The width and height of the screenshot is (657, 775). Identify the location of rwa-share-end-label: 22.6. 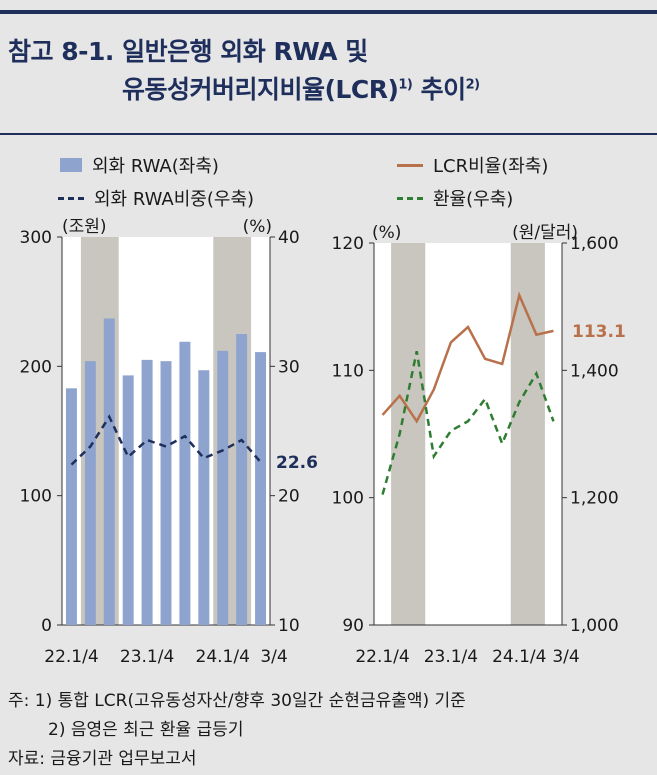
(297, 463).